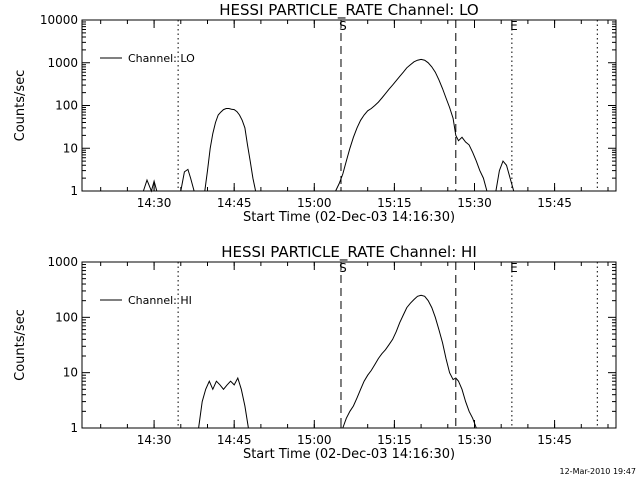 This screenshot has width=640, height=480. I want to click on legend-entry: Channel: LO, so click(161, 58).